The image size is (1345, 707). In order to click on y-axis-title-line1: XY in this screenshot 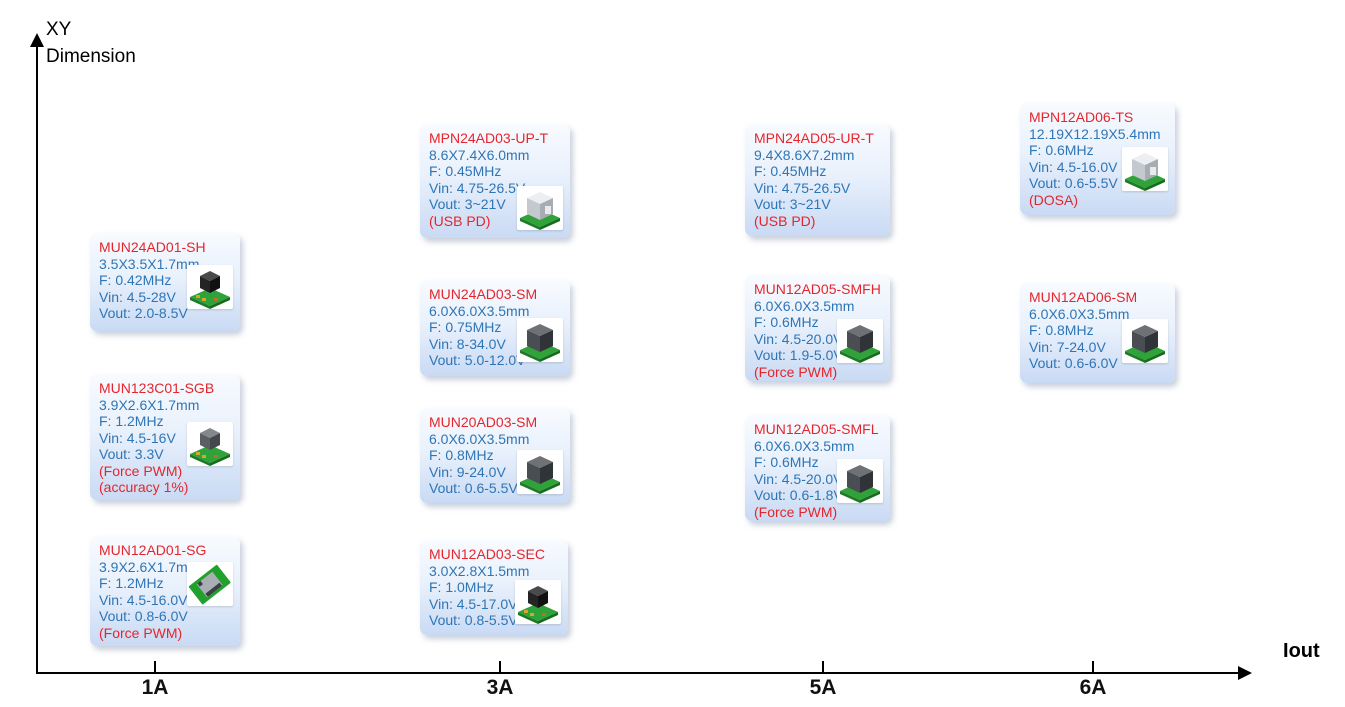, I will do `click(59, 29)`.